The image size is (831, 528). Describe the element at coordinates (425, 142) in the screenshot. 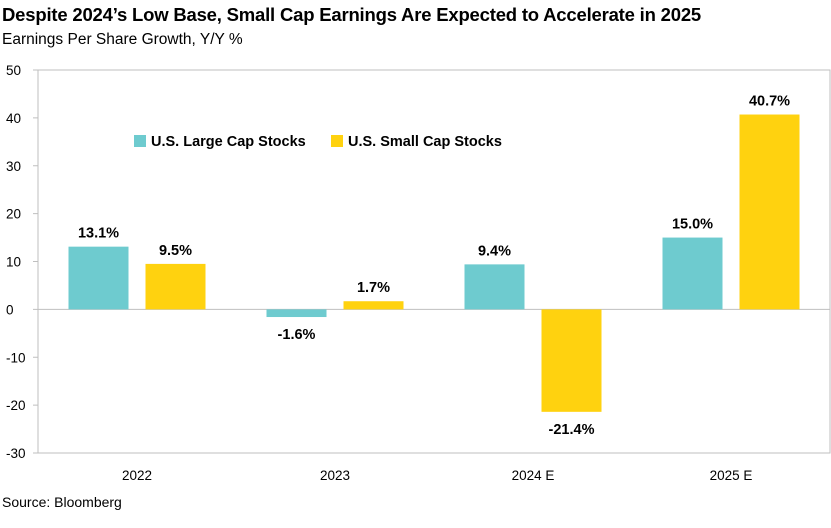

I see `legend-label-small-cap: U.S. Small Cap Stocks` at that location.